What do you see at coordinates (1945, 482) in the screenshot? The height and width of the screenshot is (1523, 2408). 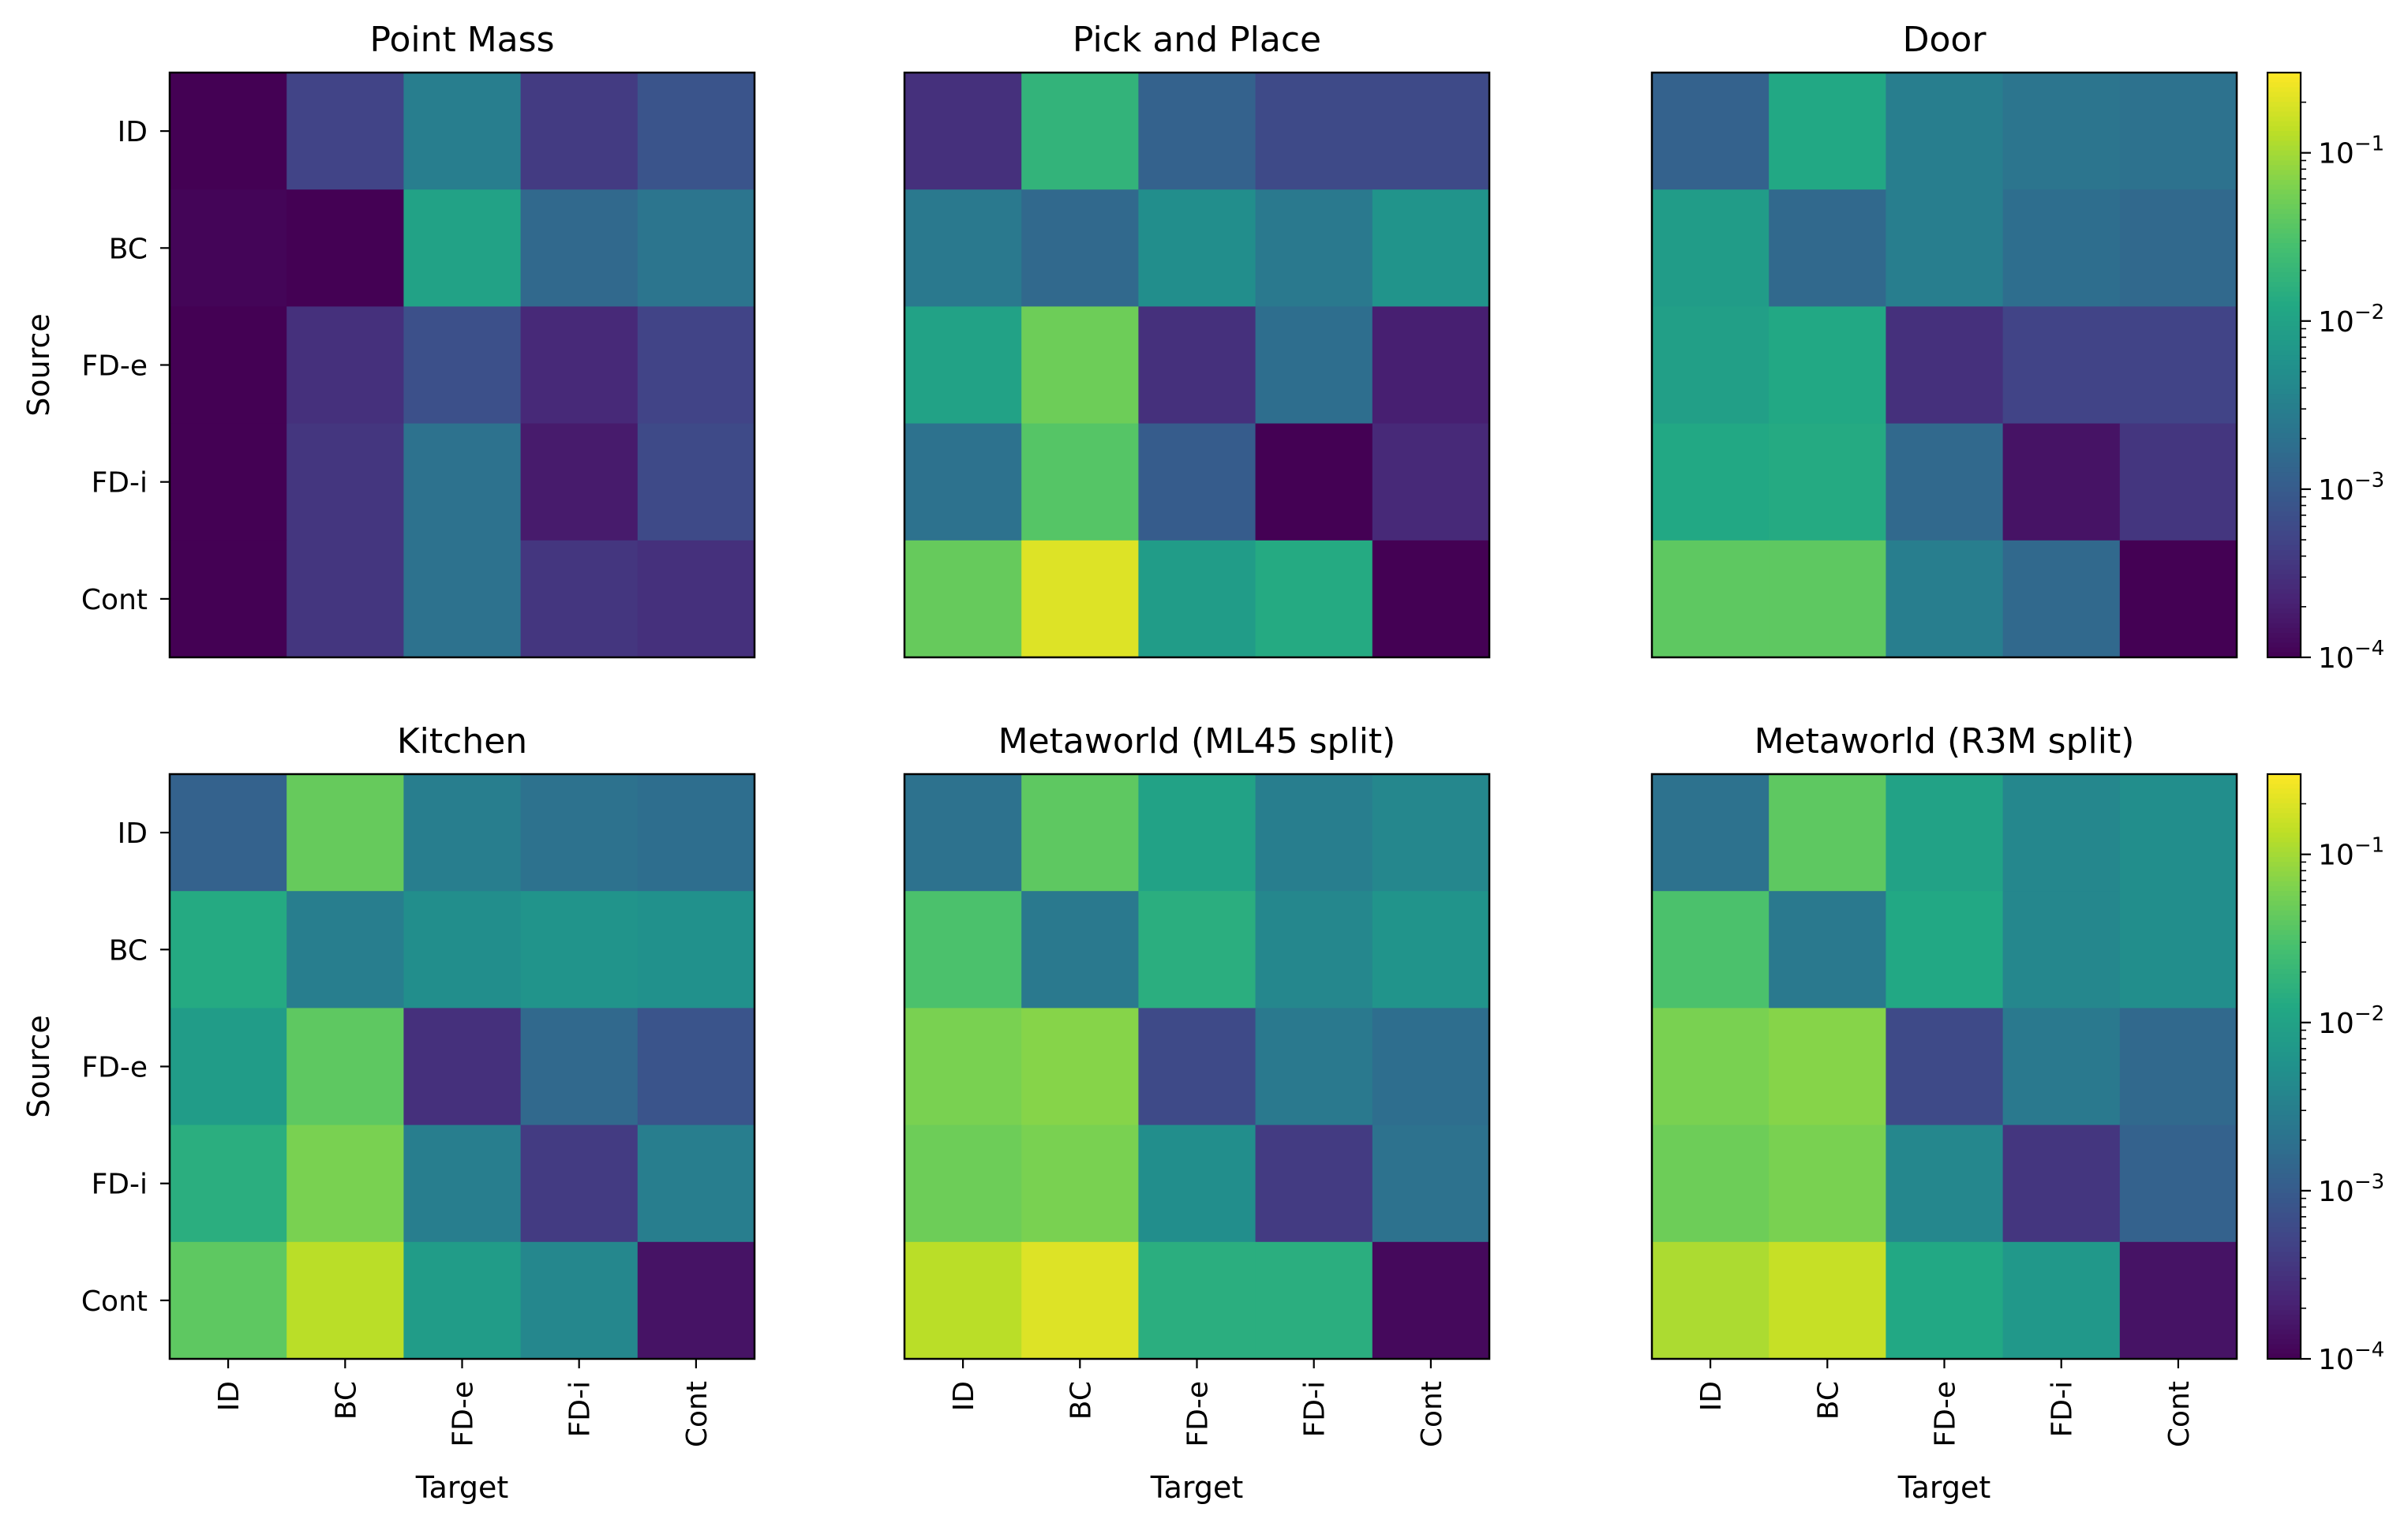 I see `heatmap-cell-door-r3-c2` at bounding box center [1945, 482].